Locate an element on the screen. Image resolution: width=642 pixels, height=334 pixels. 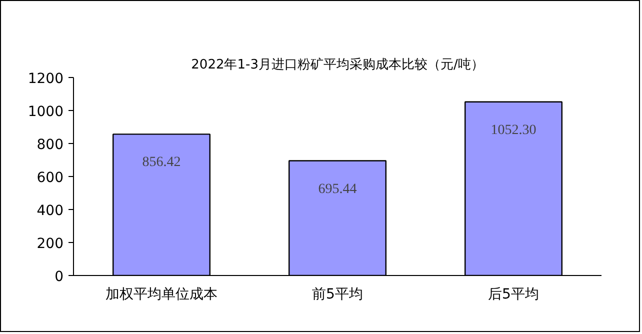
data-label: 695.44 is located at coordinates (337, 189).